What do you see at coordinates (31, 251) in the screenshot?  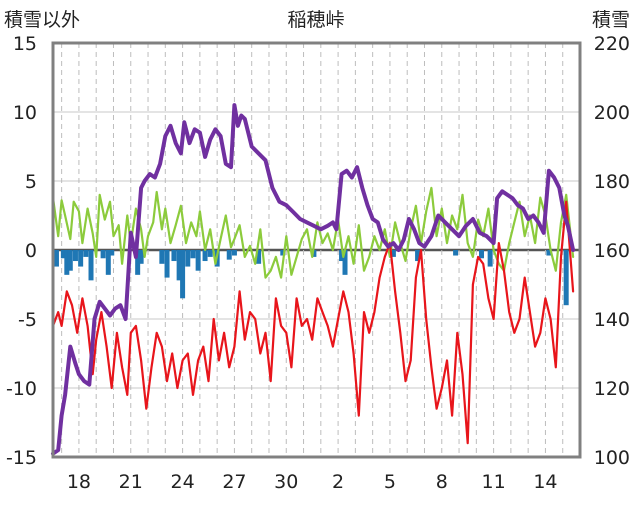 I see `left-tick-label-3: 0` at bounding box center [31, 251].